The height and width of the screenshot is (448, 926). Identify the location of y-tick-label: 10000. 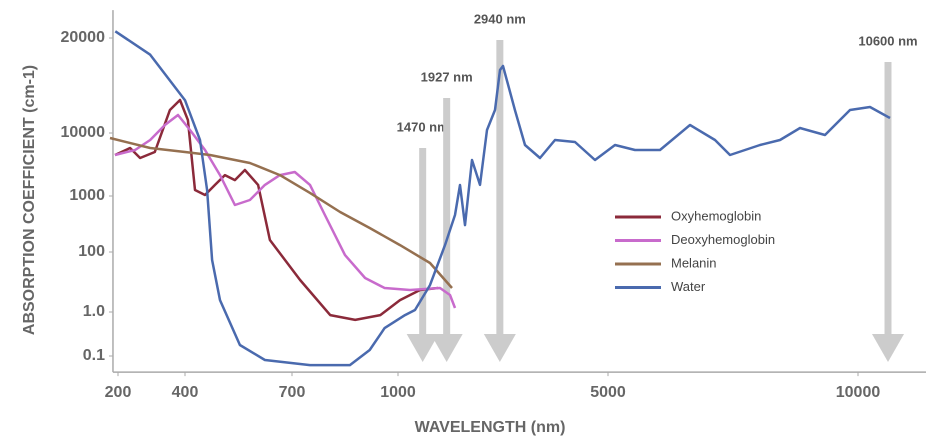
(82, 132).